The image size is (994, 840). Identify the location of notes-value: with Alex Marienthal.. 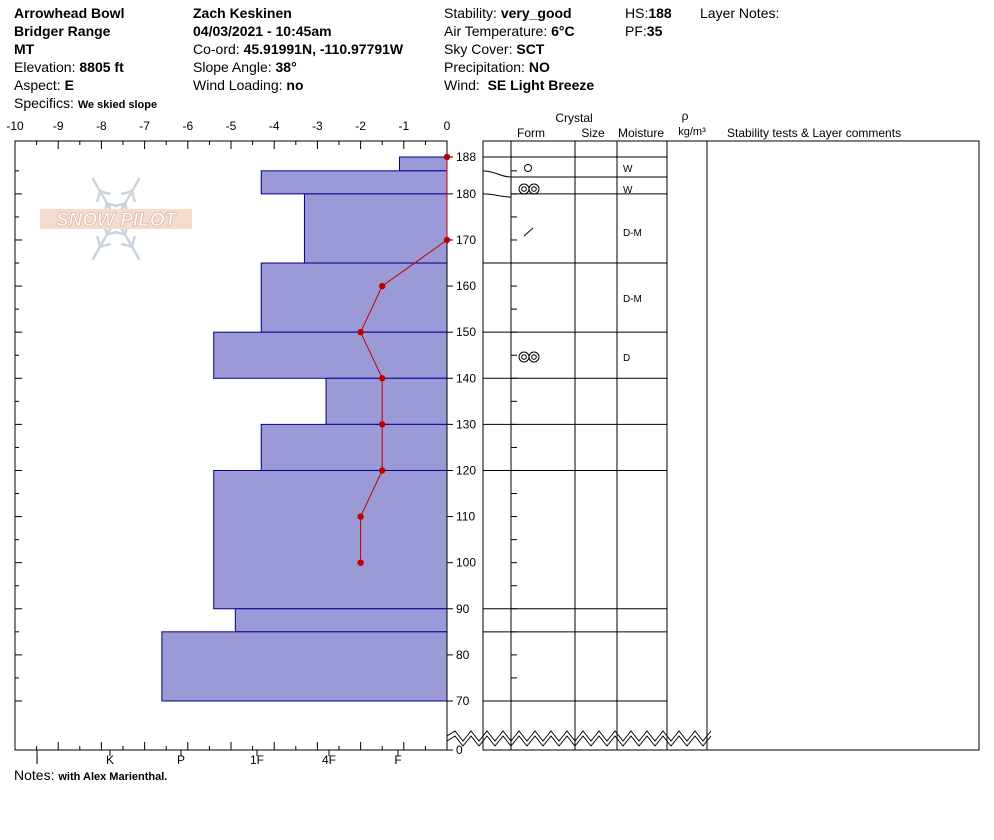
(113, 777).